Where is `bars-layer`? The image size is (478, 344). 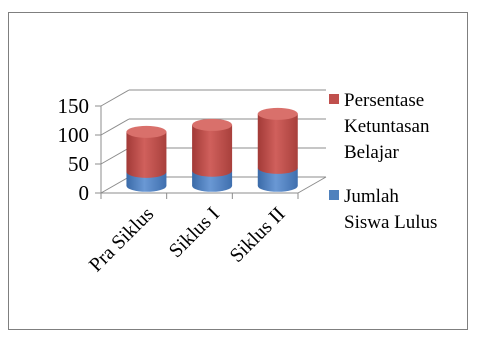
bars-layer is located at coordinates (212, 149).